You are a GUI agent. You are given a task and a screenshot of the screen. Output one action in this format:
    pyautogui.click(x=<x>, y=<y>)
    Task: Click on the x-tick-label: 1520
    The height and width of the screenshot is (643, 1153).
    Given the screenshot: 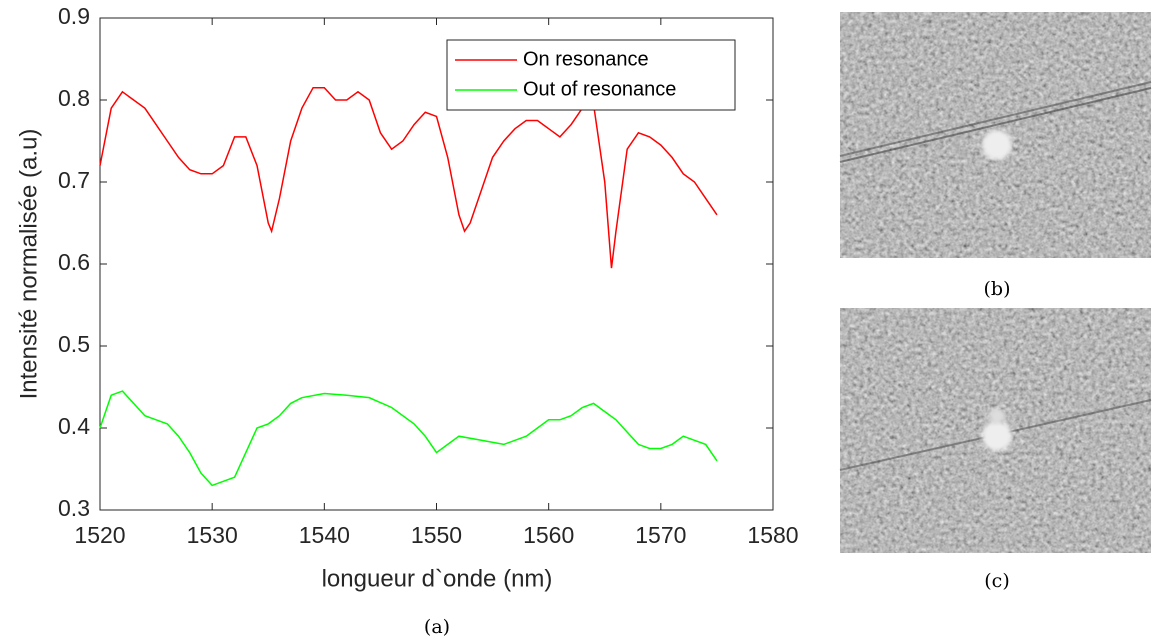 What is the action you would take?
    pyautogui.click(x=99, y=535)
    